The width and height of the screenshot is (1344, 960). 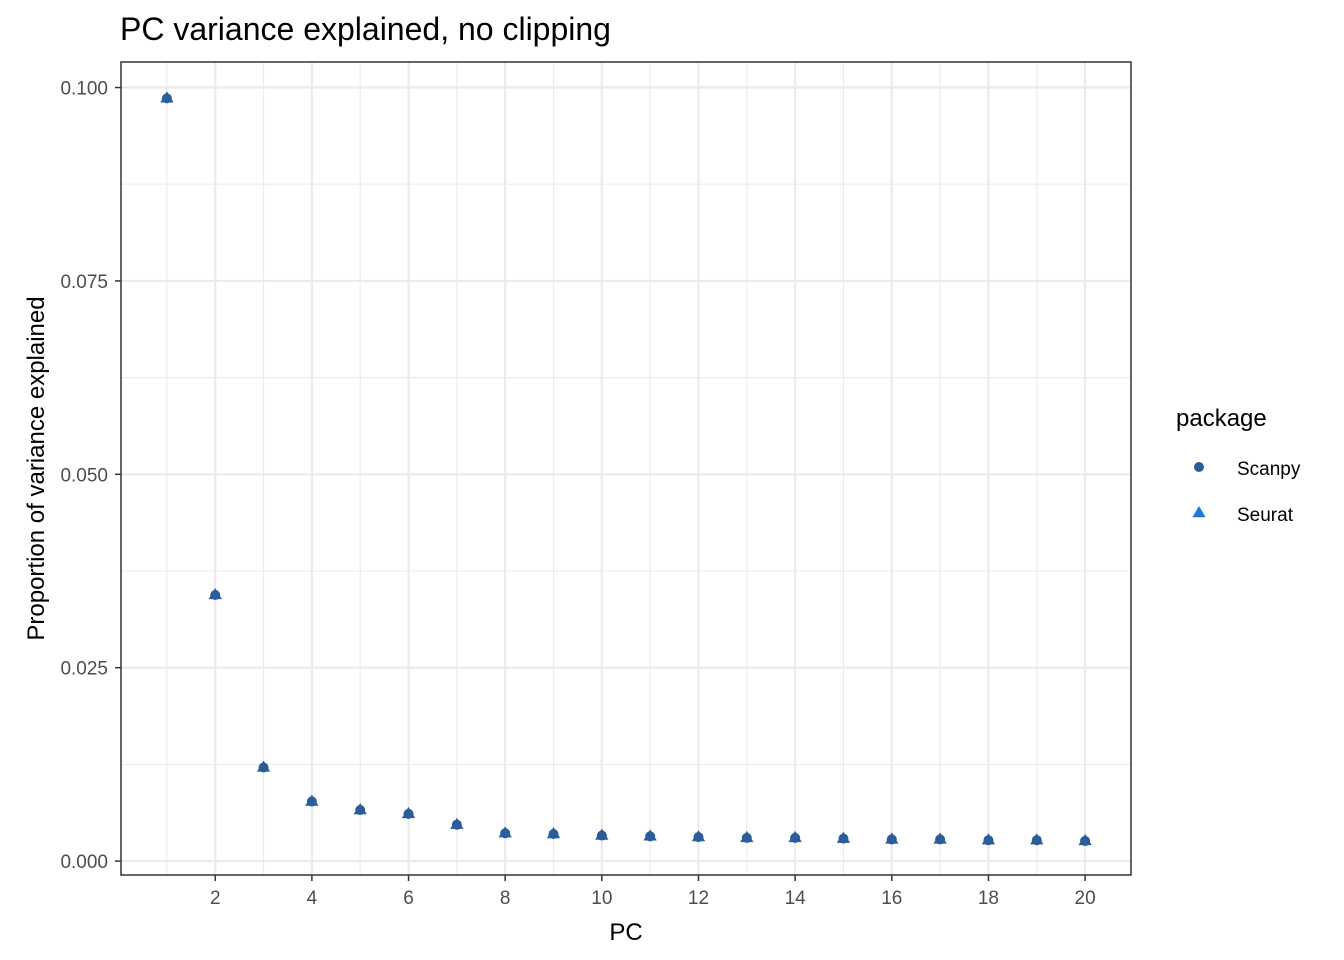 What do you see at coordinates (408, 898) in the screenshot?
I see `x-tick-label-2: 6` at bounding box center [408, 898].